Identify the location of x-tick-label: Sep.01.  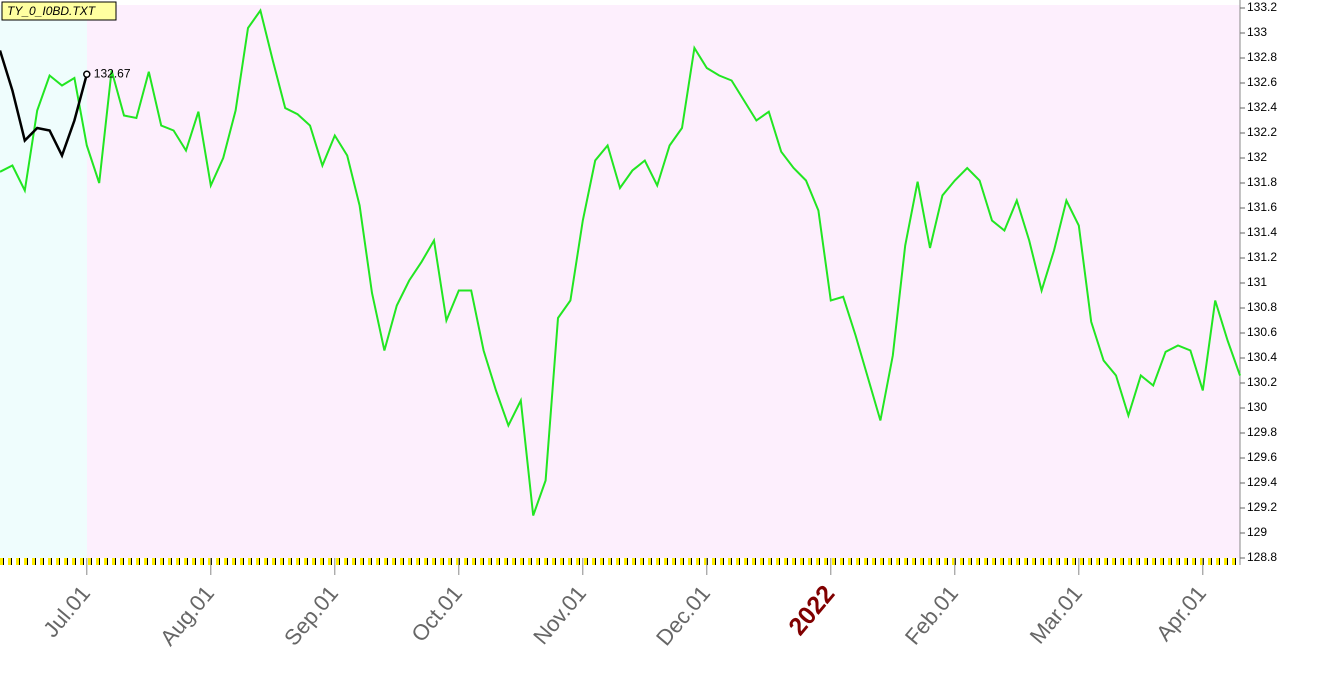
(311, 615).